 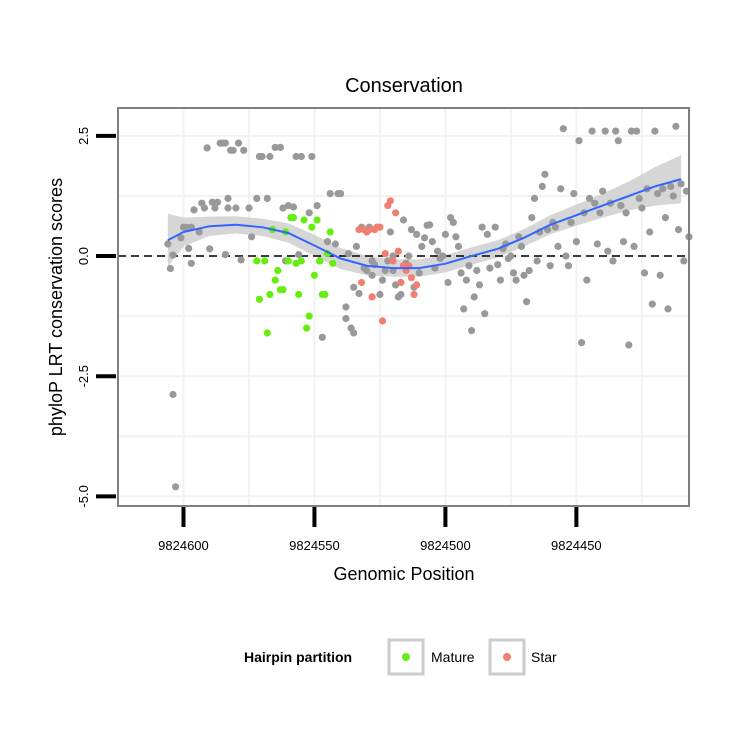 I want to click on y-axis-title: phyloP LRT conservation scores, so click(x=56, y=307).